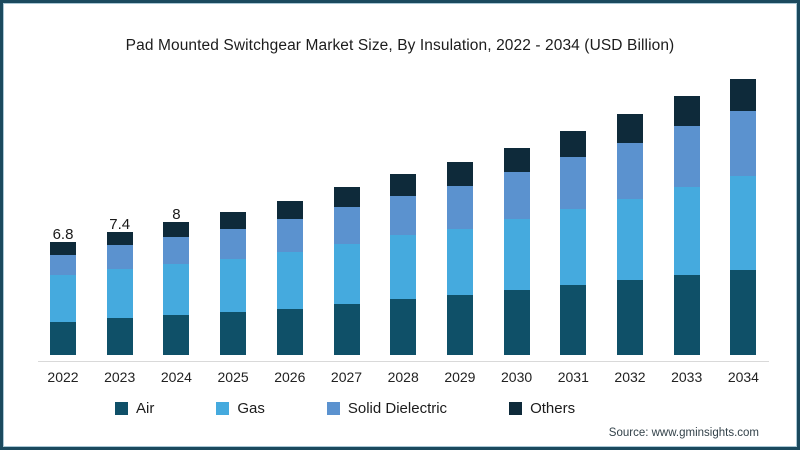  Describe the element at coordinates (145, 408) in the screenshot. I see `legend-label: Air` at that location.